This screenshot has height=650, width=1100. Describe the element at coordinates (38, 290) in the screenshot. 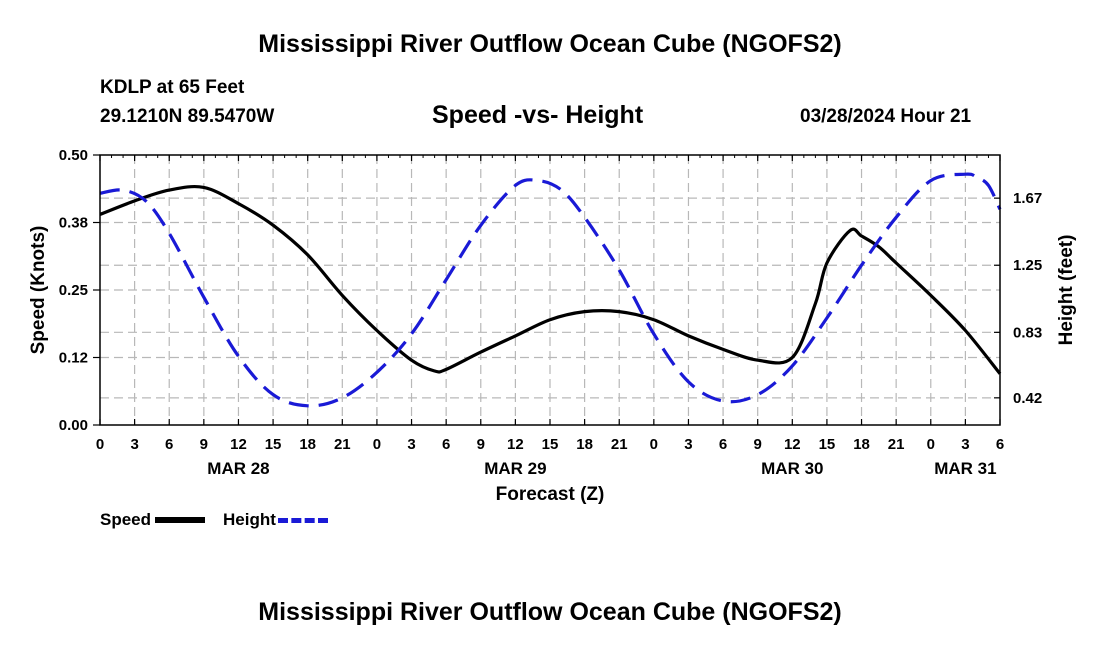

I see `y-axis-label: Speed (Knots)` at that location.